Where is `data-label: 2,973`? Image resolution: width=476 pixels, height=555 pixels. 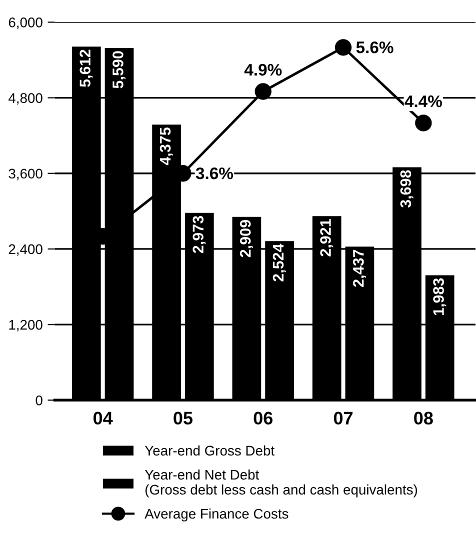 data-label: 2,973 is located at coordinates (199, 235).